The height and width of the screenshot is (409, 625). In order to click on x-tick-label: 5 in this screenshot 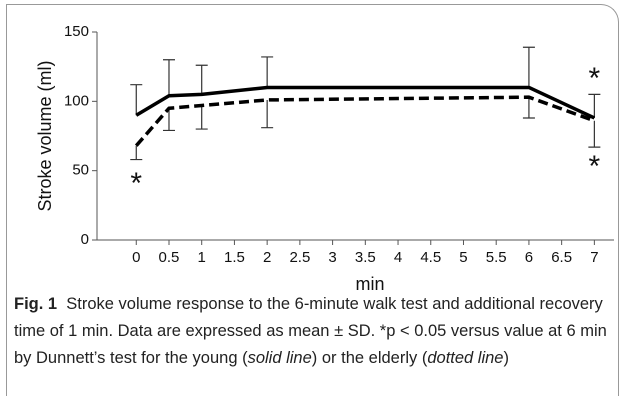, I will do `click(463, 257)`.